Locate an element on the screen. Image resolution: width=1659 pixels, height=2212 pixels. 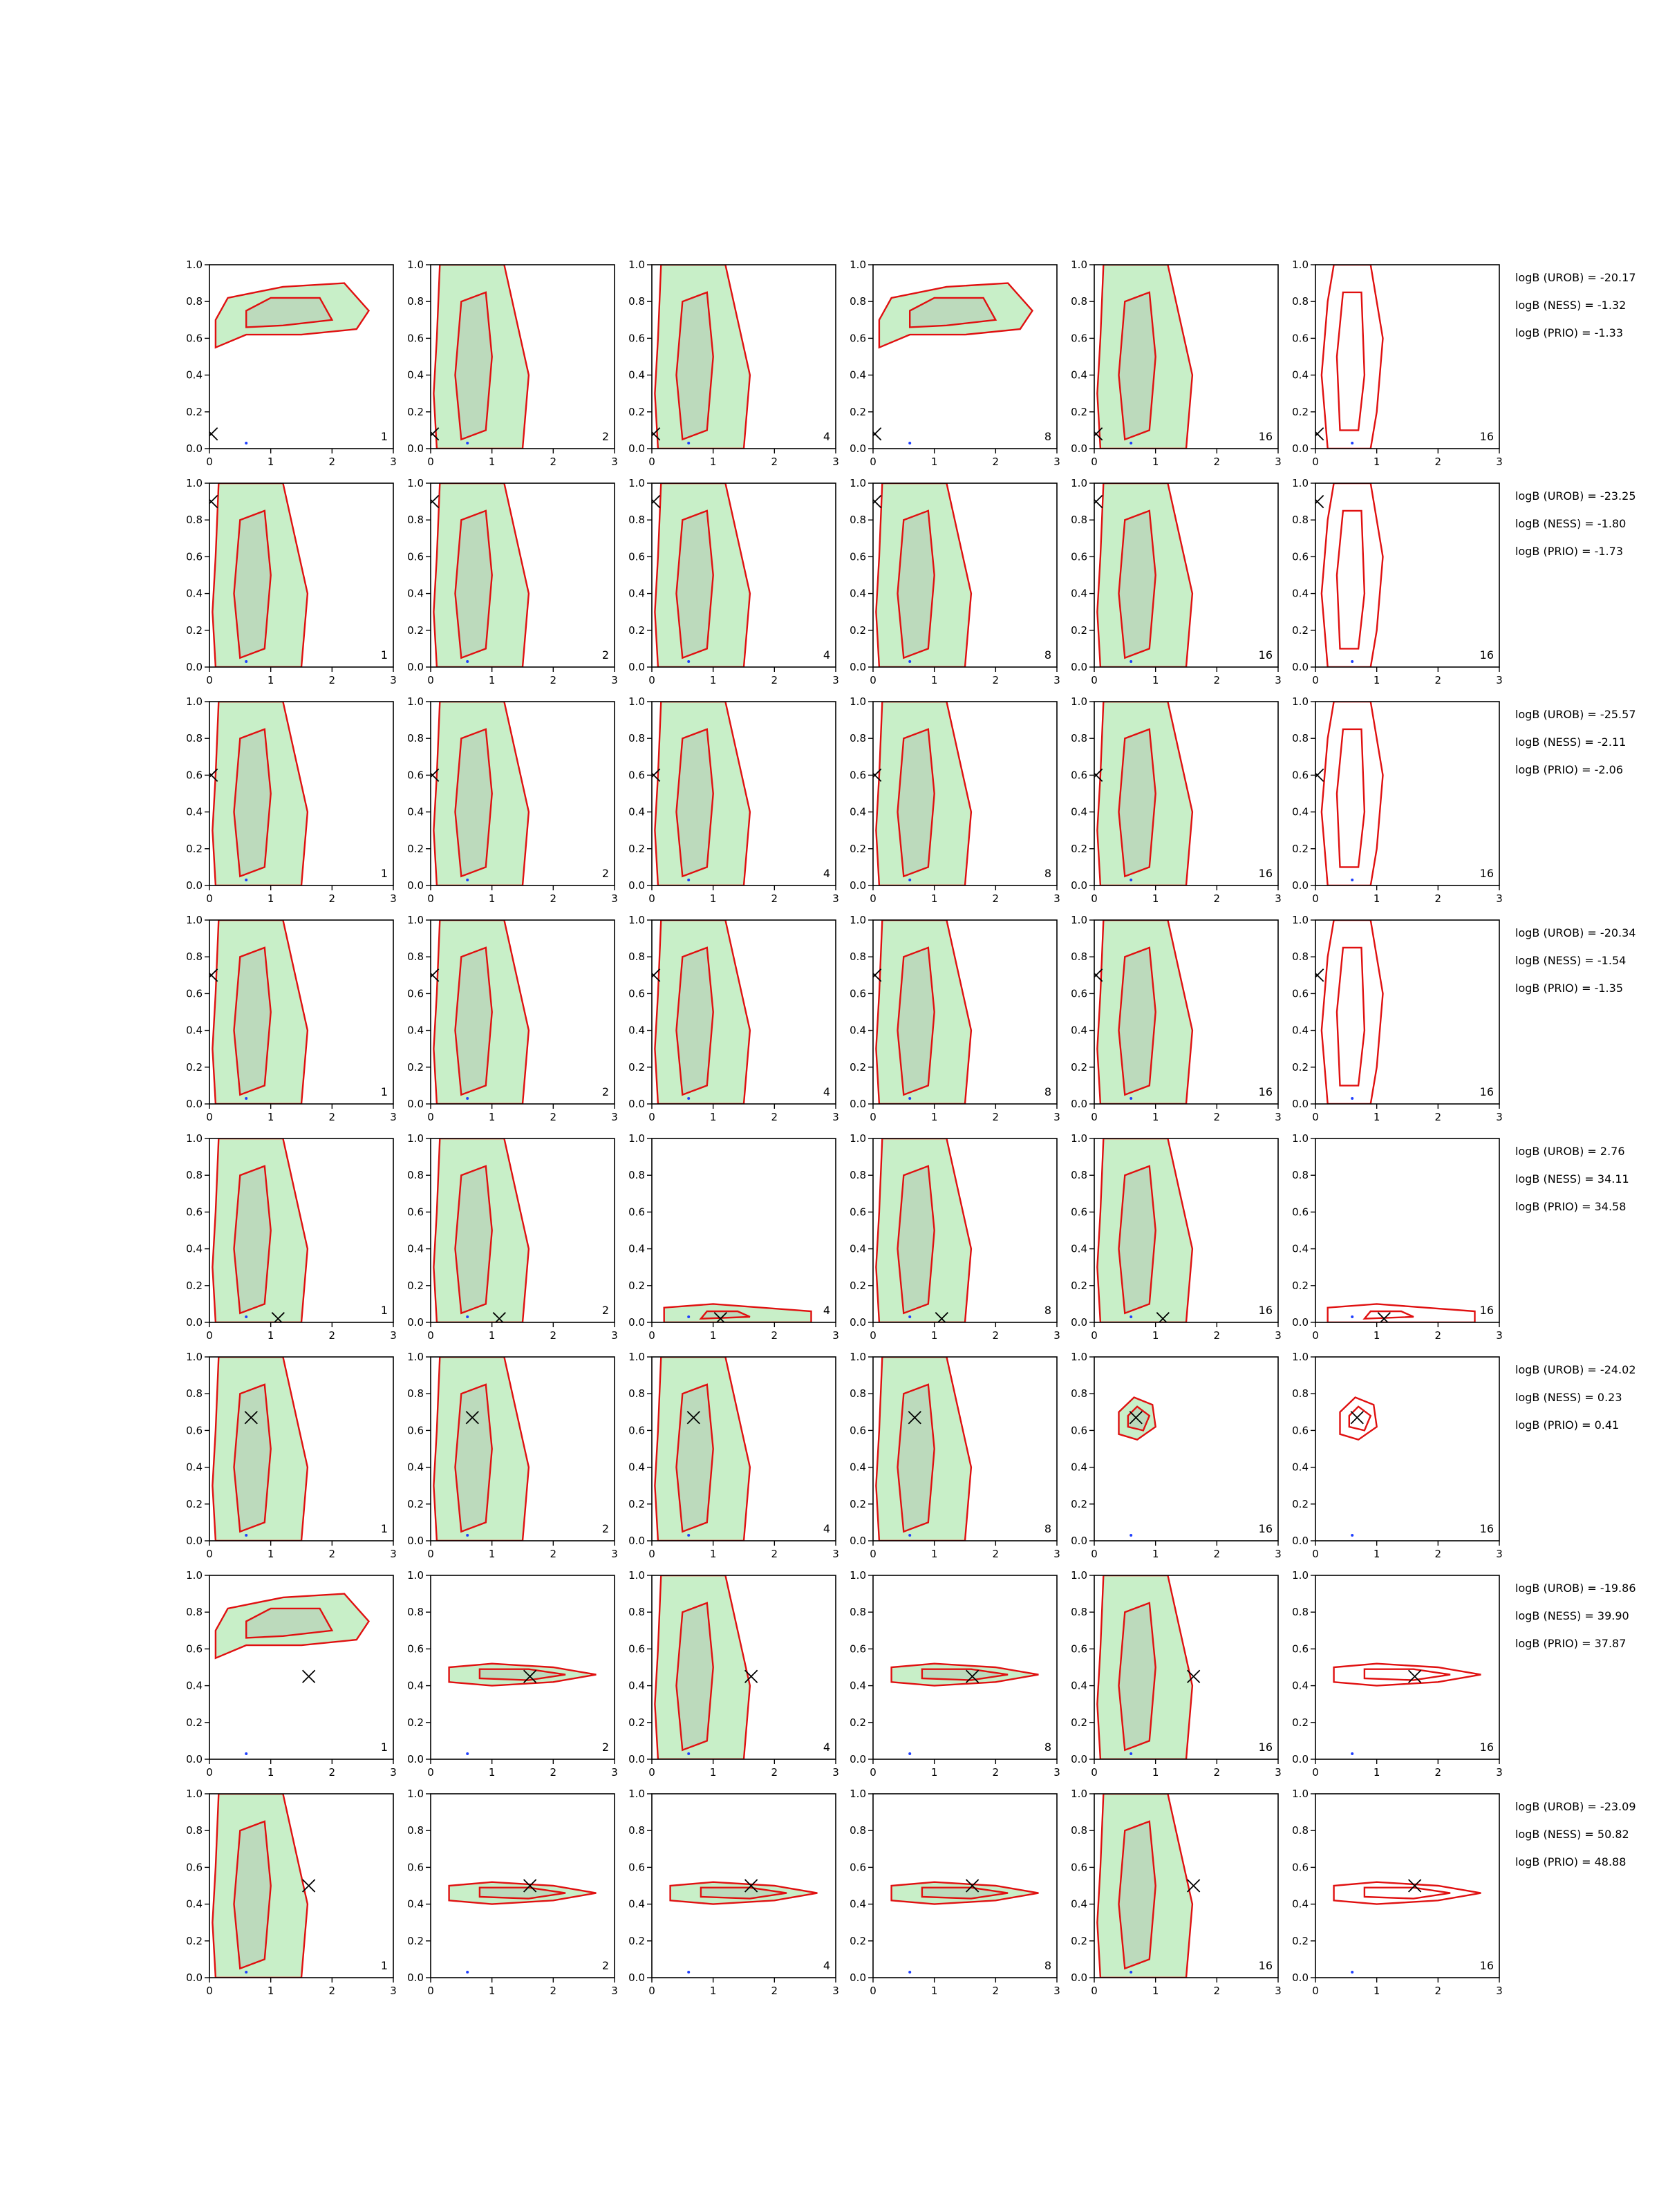
panel-label: 8 is located at coordinates (1047, 1529).